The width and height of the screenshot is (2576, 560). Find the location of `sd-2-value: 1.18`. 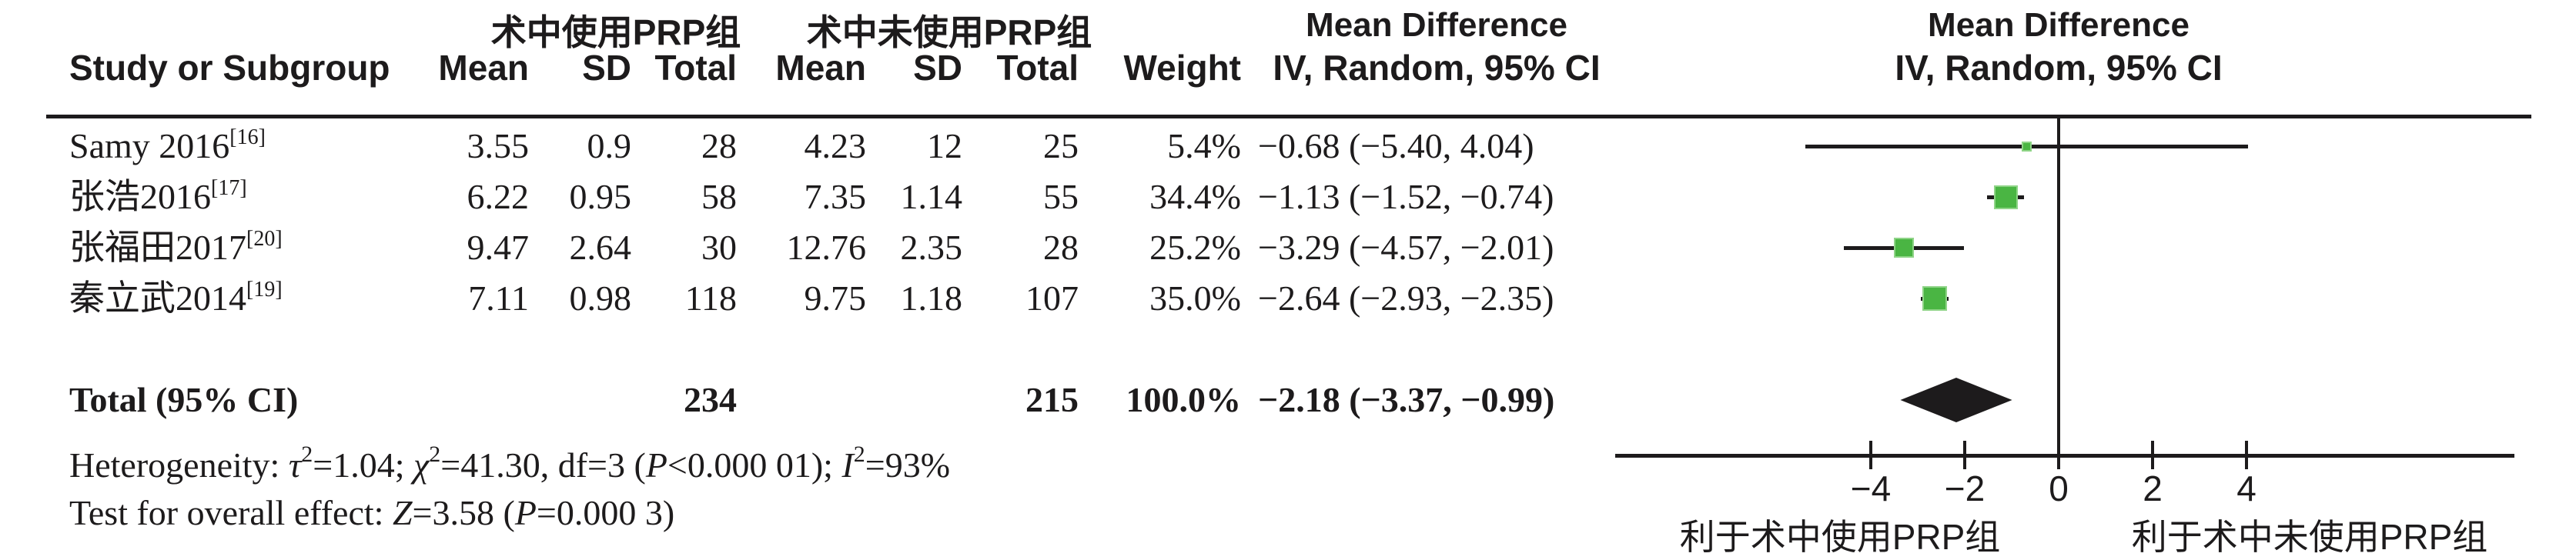

sd-2-value: 1.18 is located at coordinates (931, 298).